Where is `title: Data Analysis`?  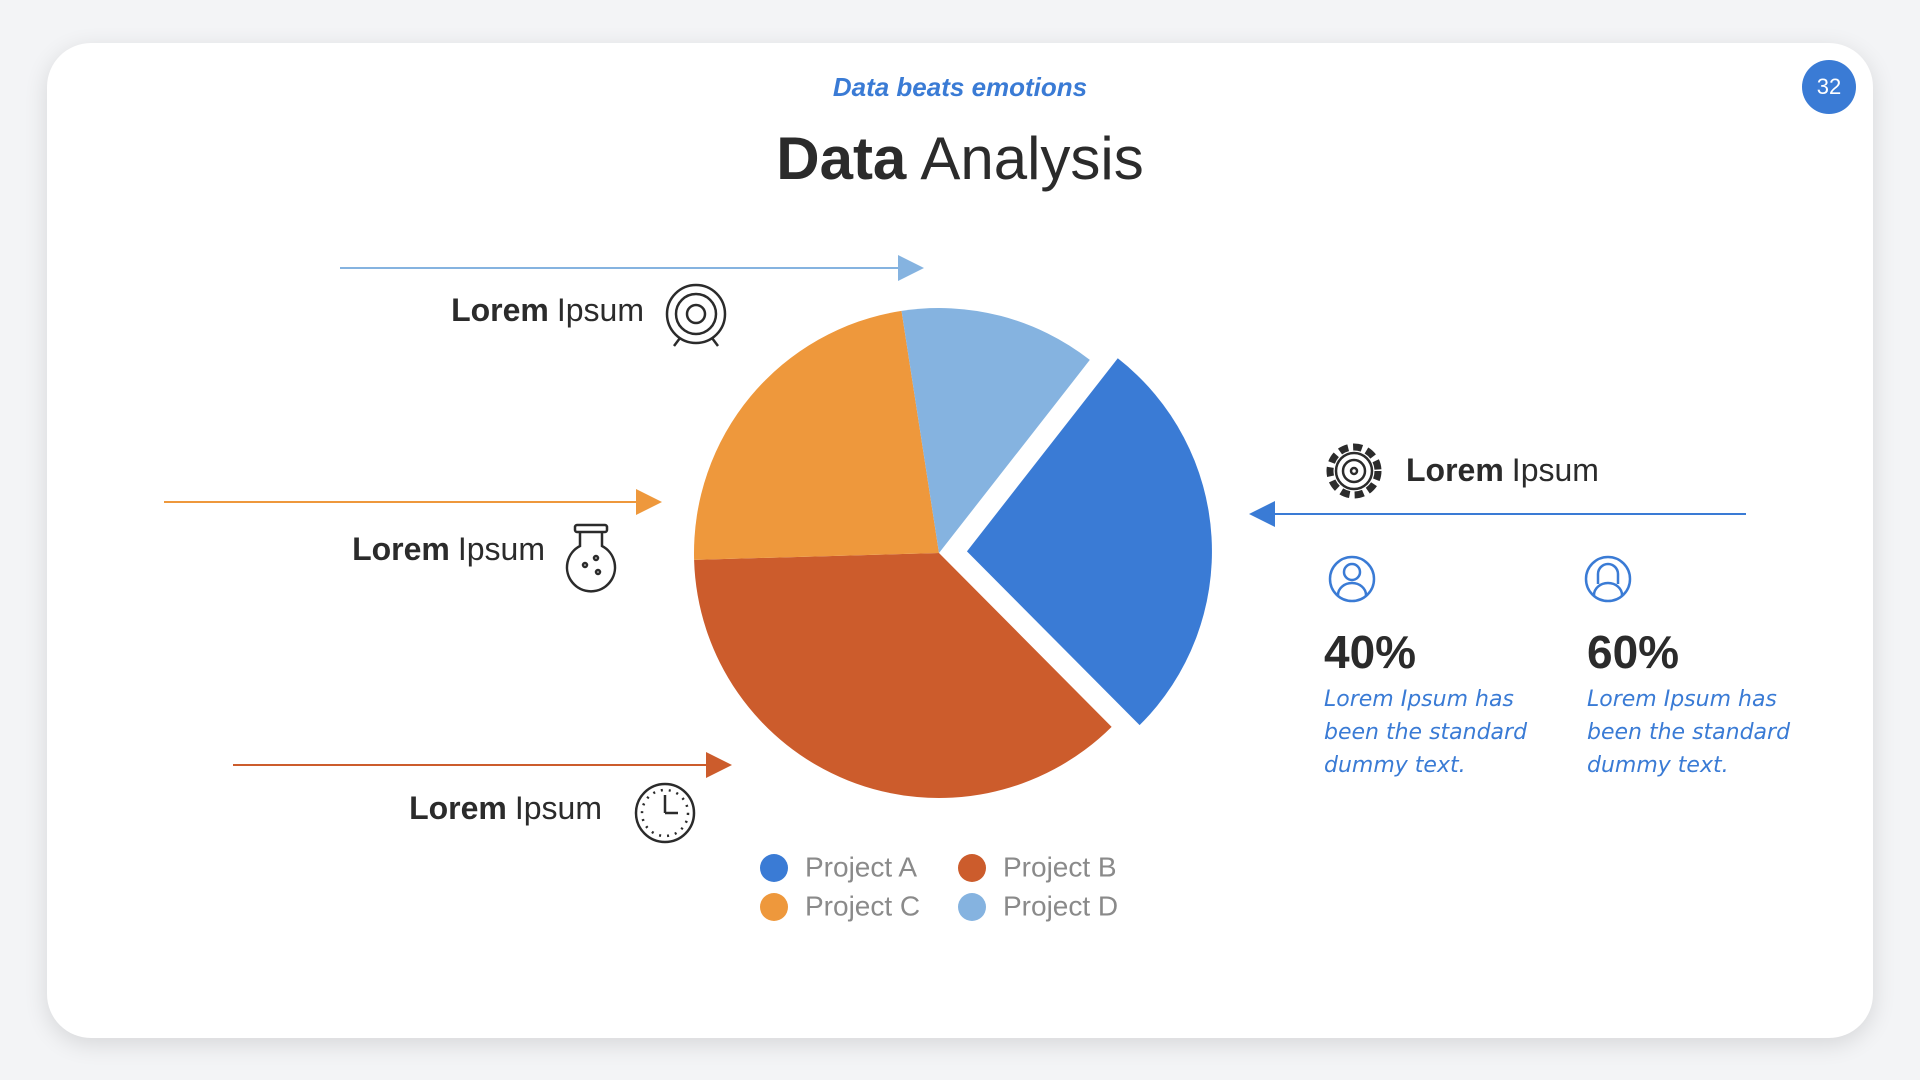
title: Data Analysis is located at coordinates (959, 158).